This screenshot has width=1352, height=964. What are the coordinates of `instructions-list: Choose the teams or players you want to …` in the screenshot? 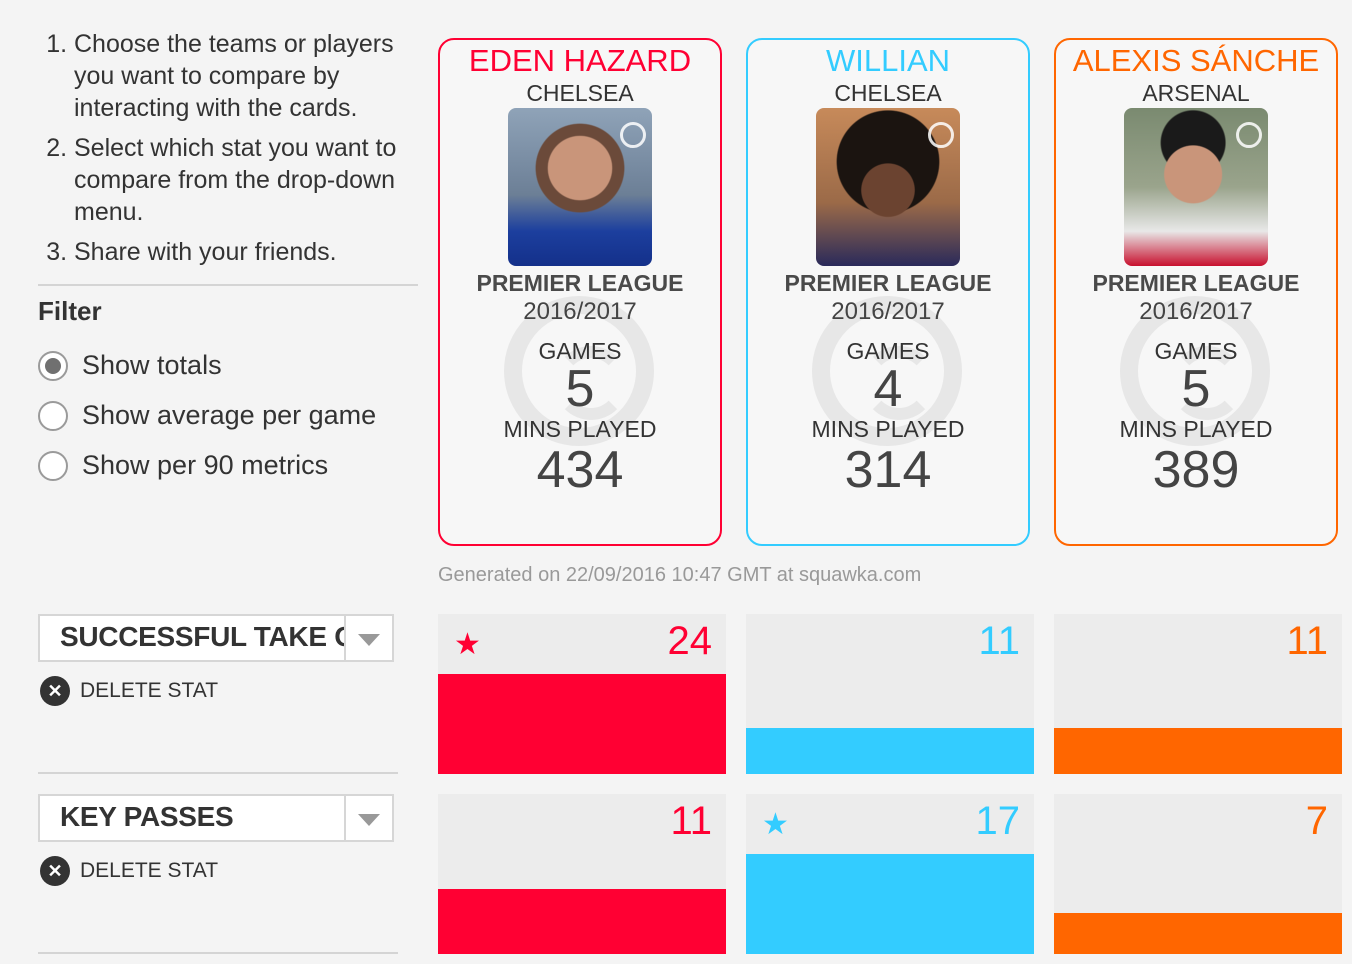 It's located at (228, 152).